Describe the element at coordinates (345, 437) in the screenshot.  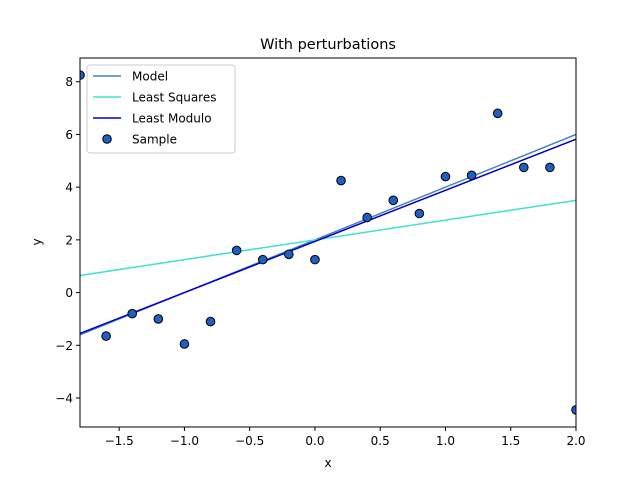
I see `x-axis: −1.5 −1.0 −0.5 0.0 0.5 1.0 1.5 2.0` at that location.